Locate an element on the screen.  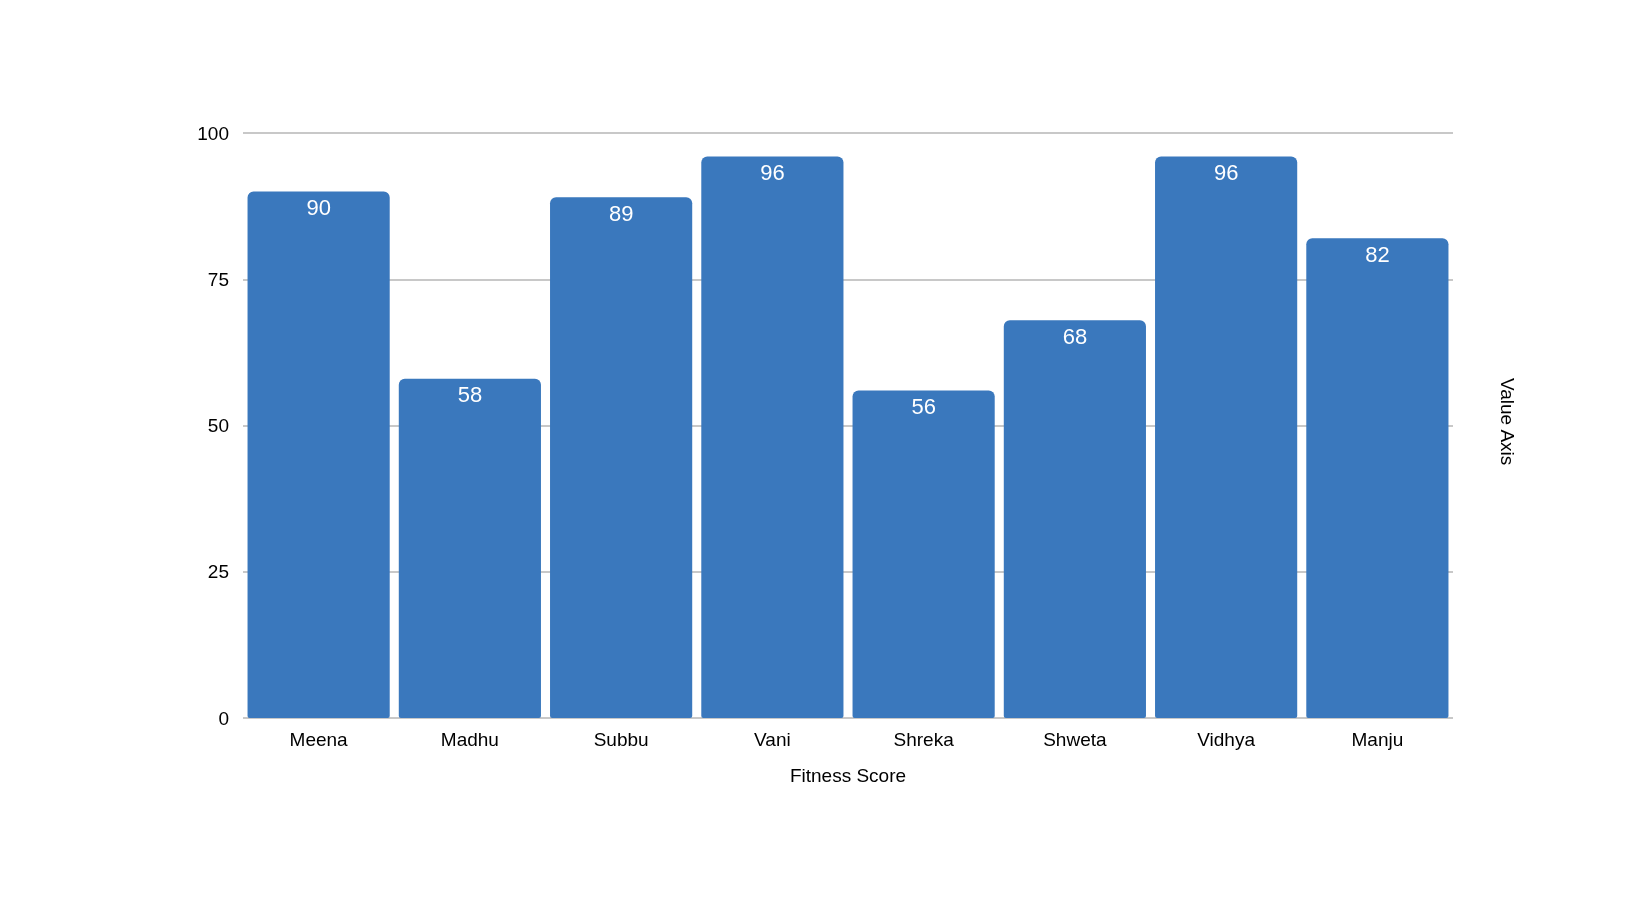
y-tick-label: 50 is located at coordinates (218, 425).